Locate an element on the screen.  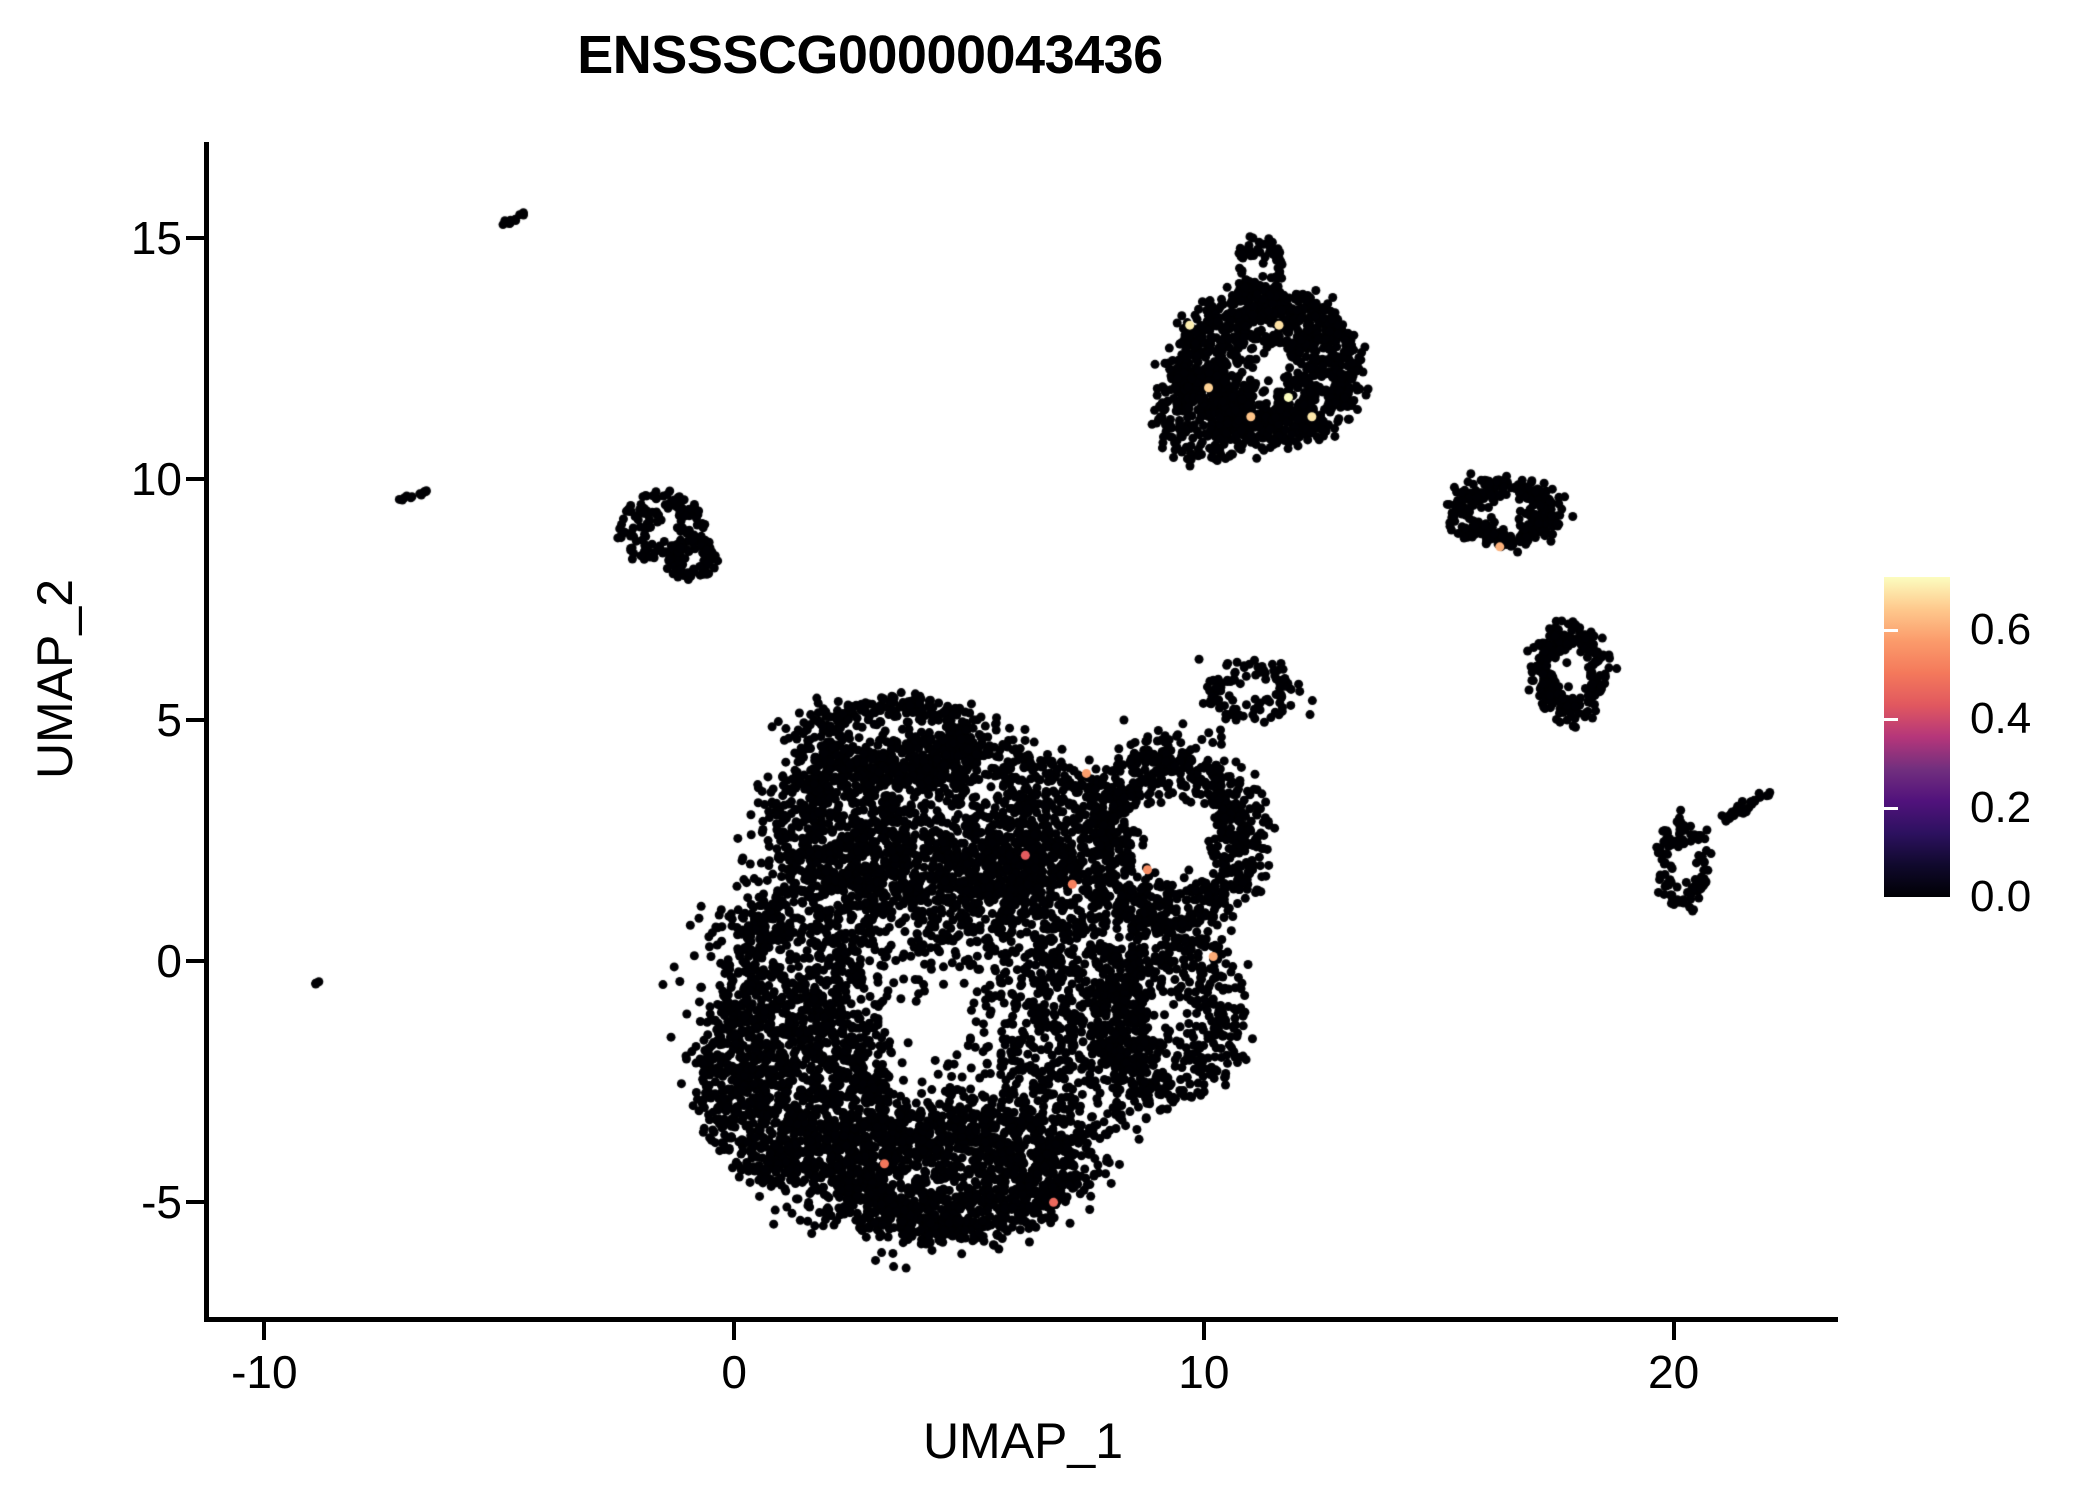
page-title: ENSSSCG00000043436 is located at coordinates (870, 55).